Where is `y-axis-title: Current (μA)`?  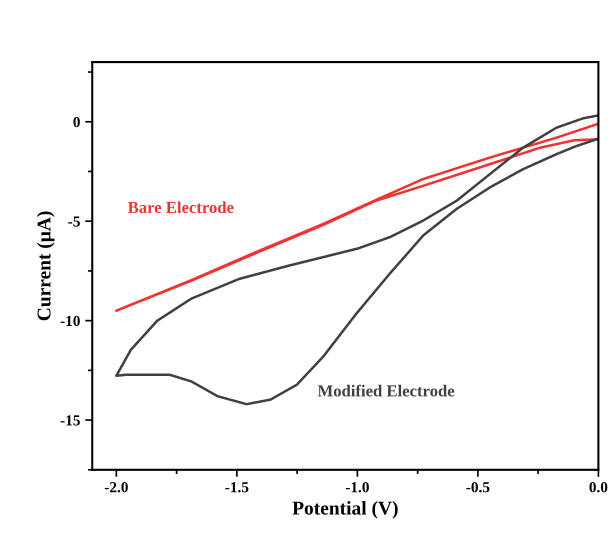
y-axis-title: Current (μA) is located at coordinates (45, 266).